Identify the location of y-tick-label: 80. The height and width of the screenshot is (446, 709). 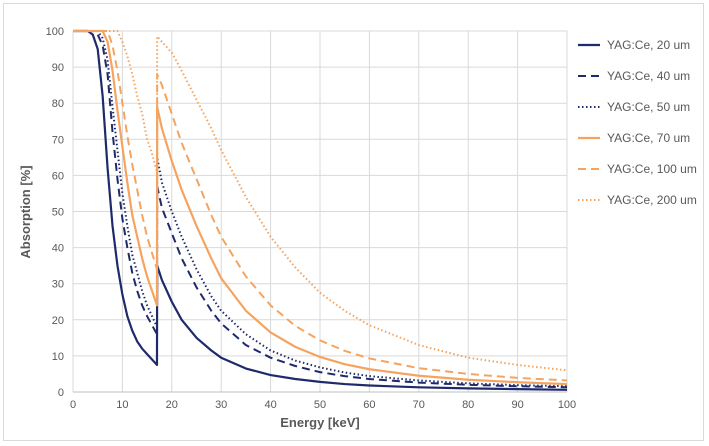
(58, 104).